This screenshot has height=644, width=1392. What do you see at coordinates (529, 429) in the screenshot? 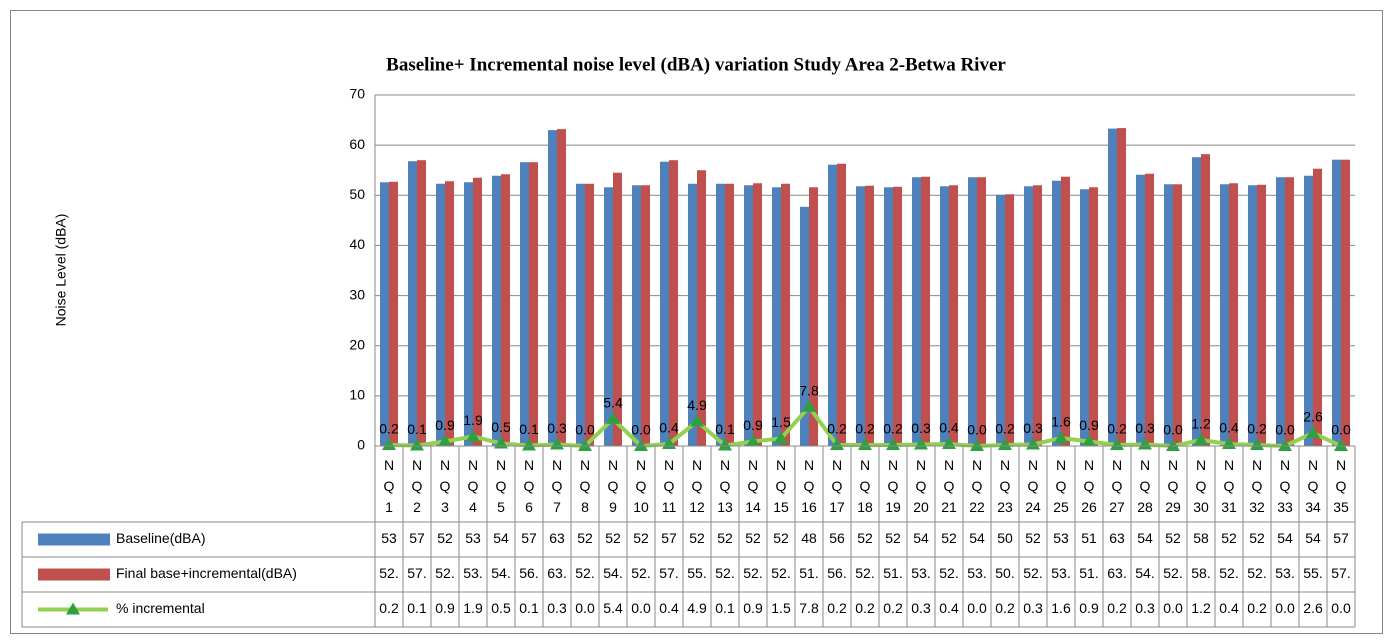
I see `data-label: 0.1` at bounding box center [529, 429].